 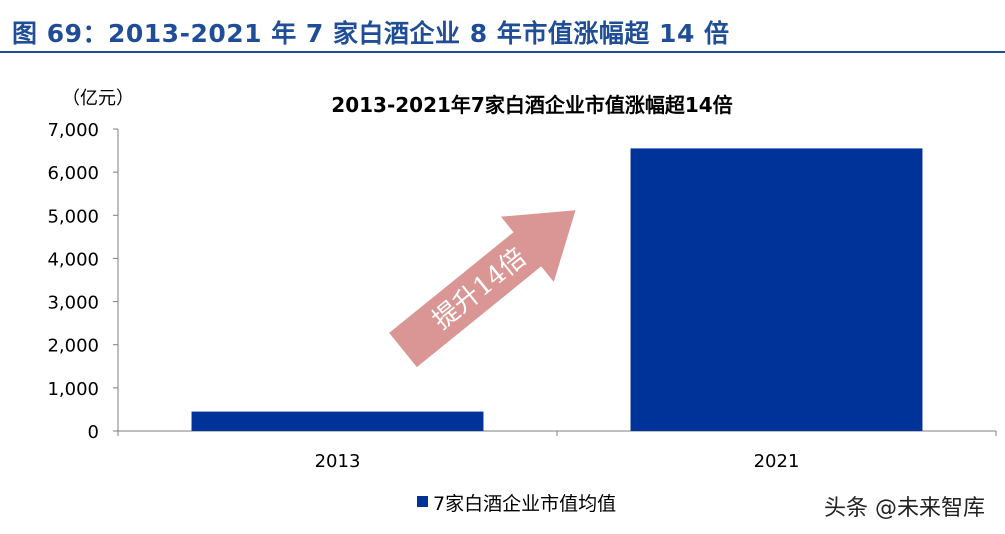 I want to click on legend: 7家白酒企业市值均值, so click(x=516, y=504).